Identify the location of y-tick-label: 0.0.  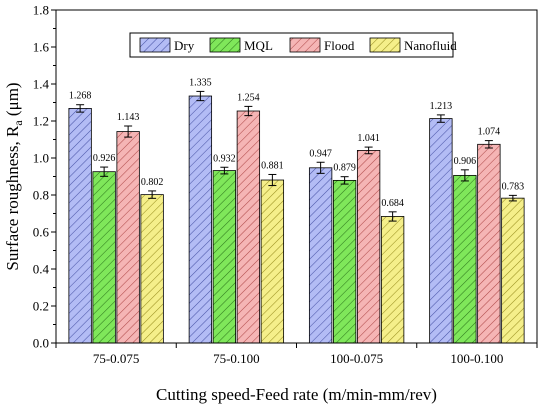
(41, 343).